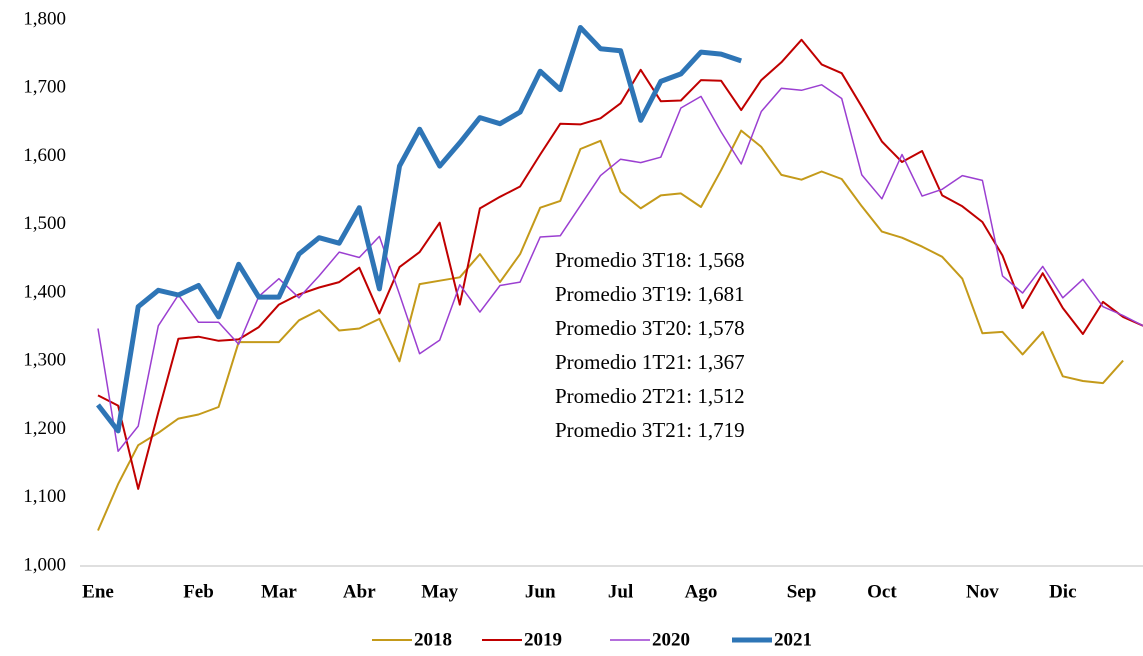 The height and width of the screenshot is (656, 1143). I want to click on y-tick-label: 1,300, so click(44, 360).